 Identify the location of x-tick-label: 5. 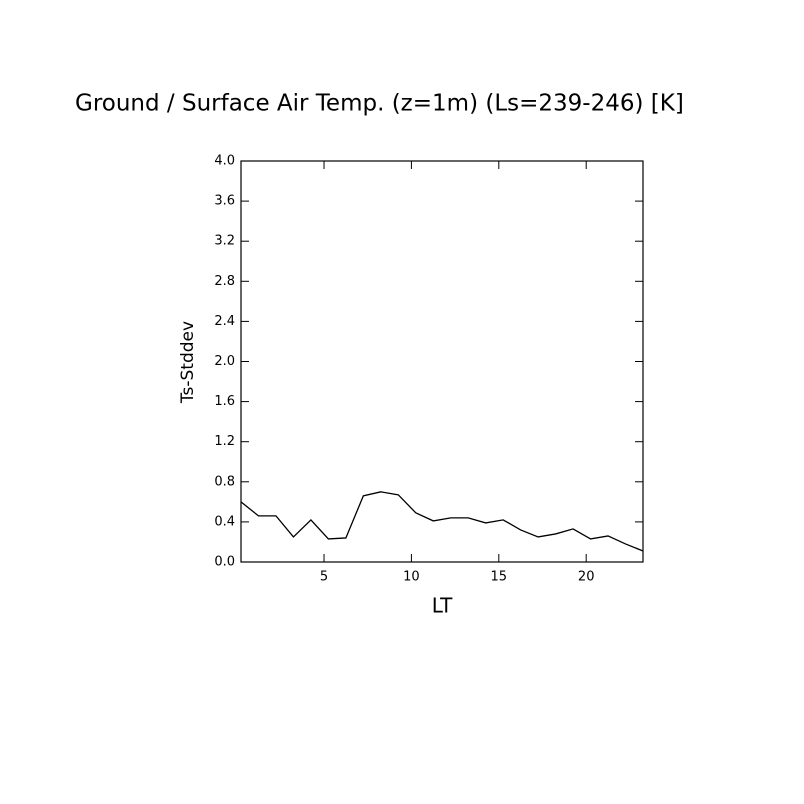
(324, 577).